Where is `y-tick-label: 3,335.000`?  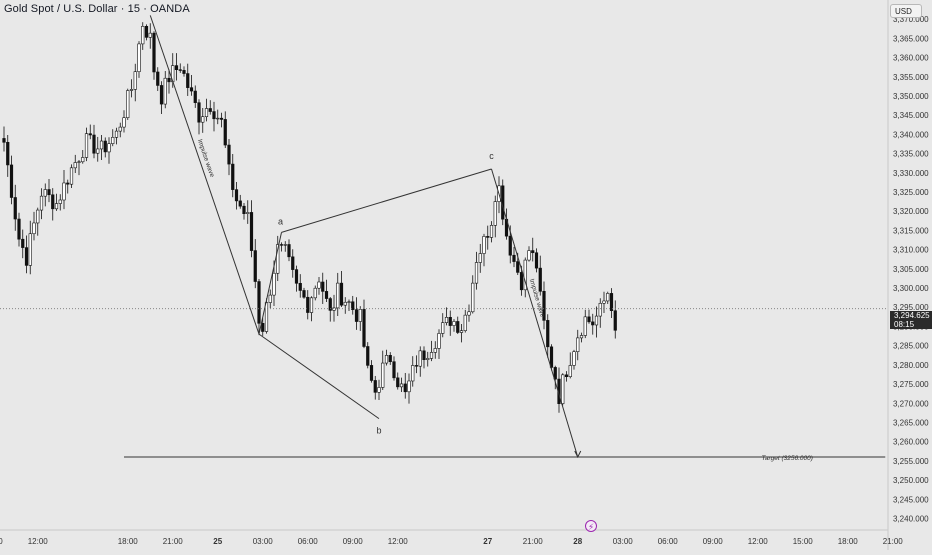
y-tick-label: 3,335.000 is located at coordinates (911, 154).